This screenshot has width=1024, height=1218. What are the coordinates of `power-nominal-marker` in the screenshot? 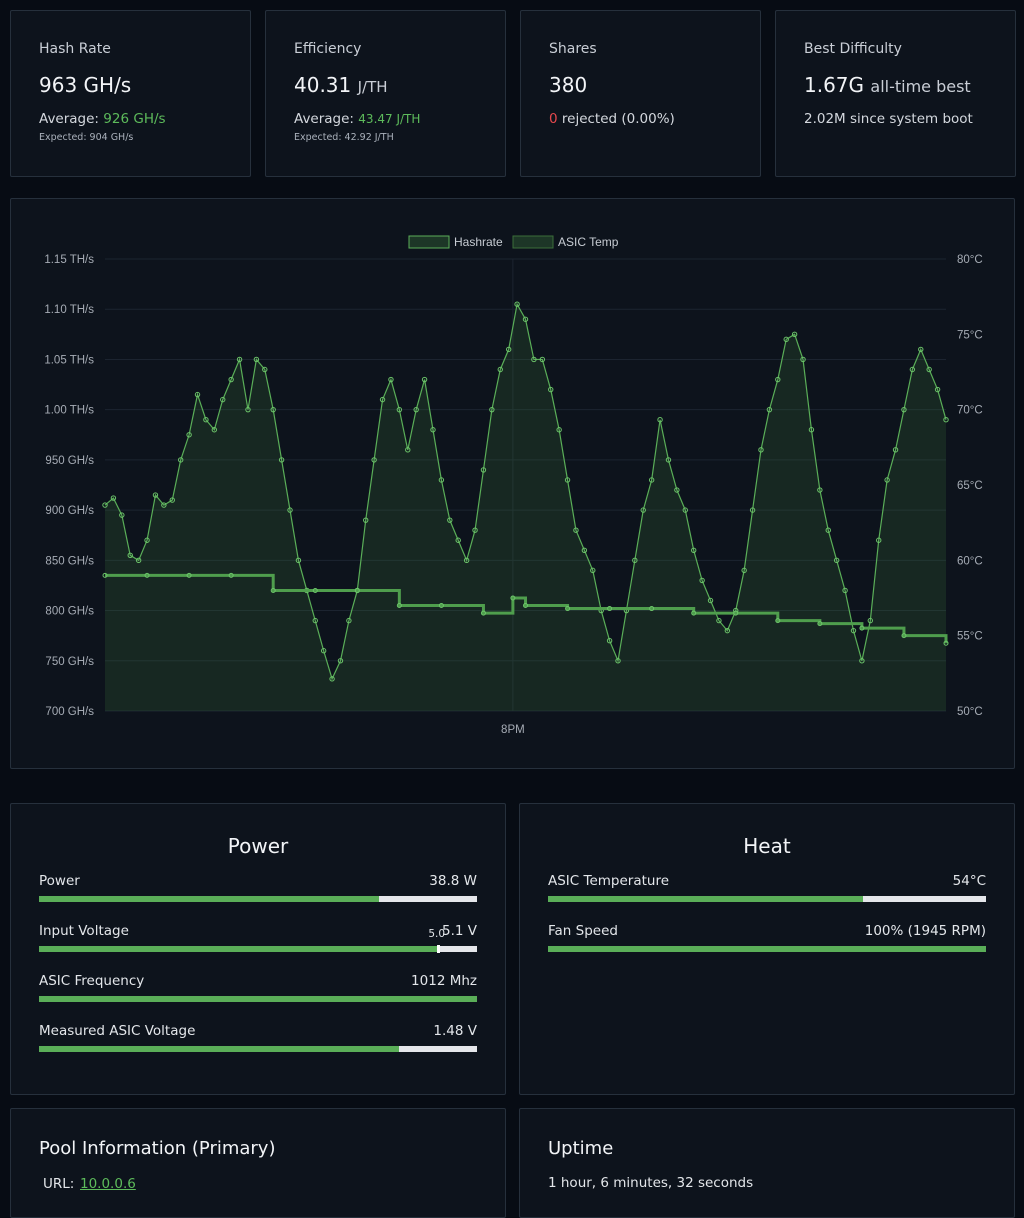 It's located at (438, 949).